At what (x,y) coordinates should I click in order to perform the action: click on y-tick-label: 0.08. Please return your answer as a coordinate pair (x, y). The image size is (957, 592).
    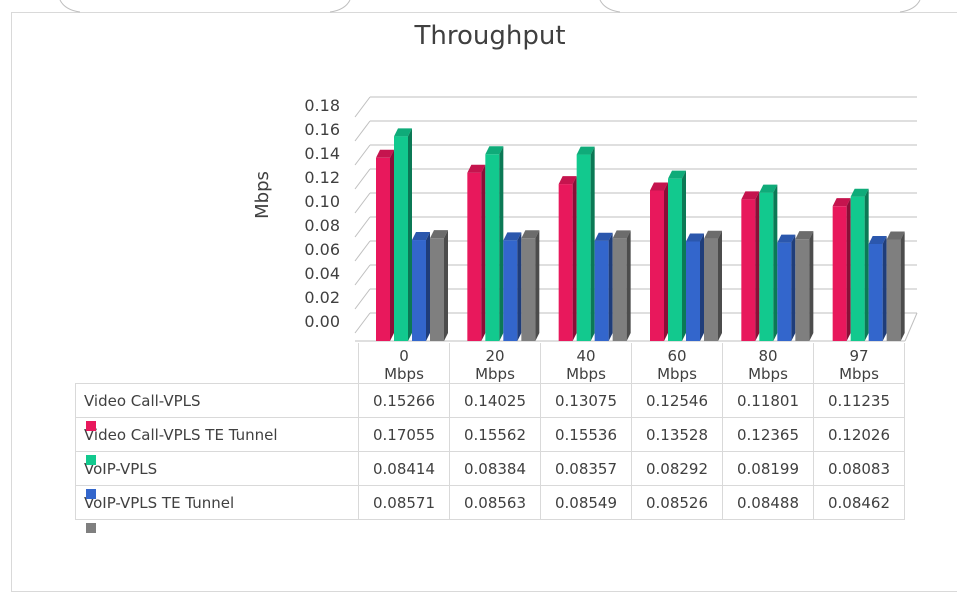
    Looking at the image, I should click on (322, 225).